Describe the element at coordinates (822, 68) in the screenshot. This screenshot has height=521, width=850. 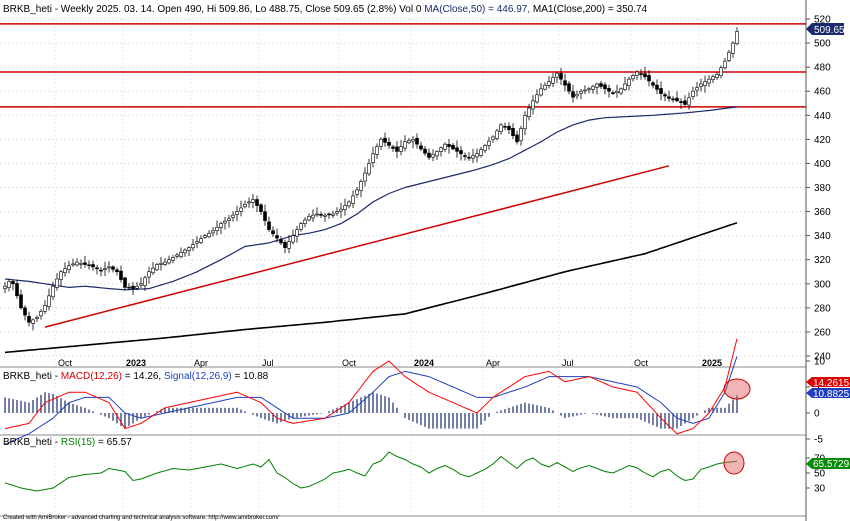
I see `price-tick-label: 480` at that location.